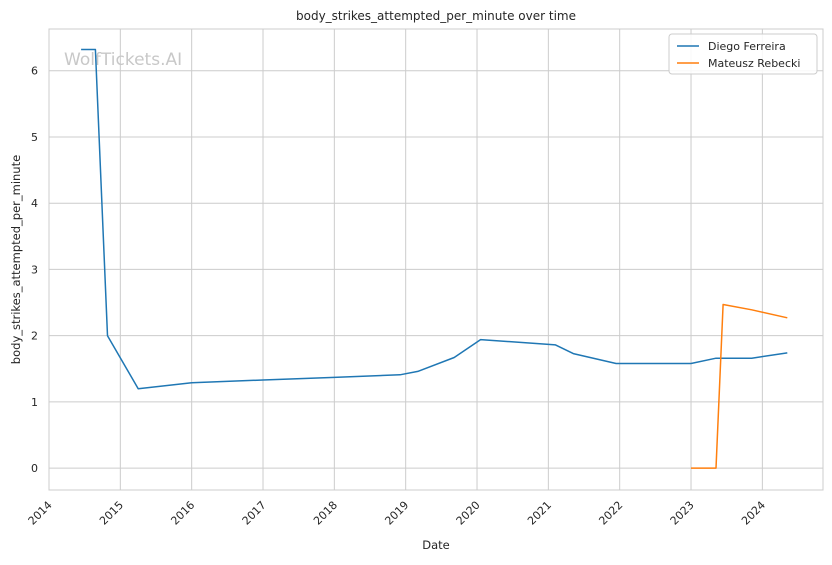 The width and height of the screenshot is (832, 565). Describe the element at coordinates (747, 46) in the screenshot. I see `legend-label-0: Diego Ferreira` at that location.